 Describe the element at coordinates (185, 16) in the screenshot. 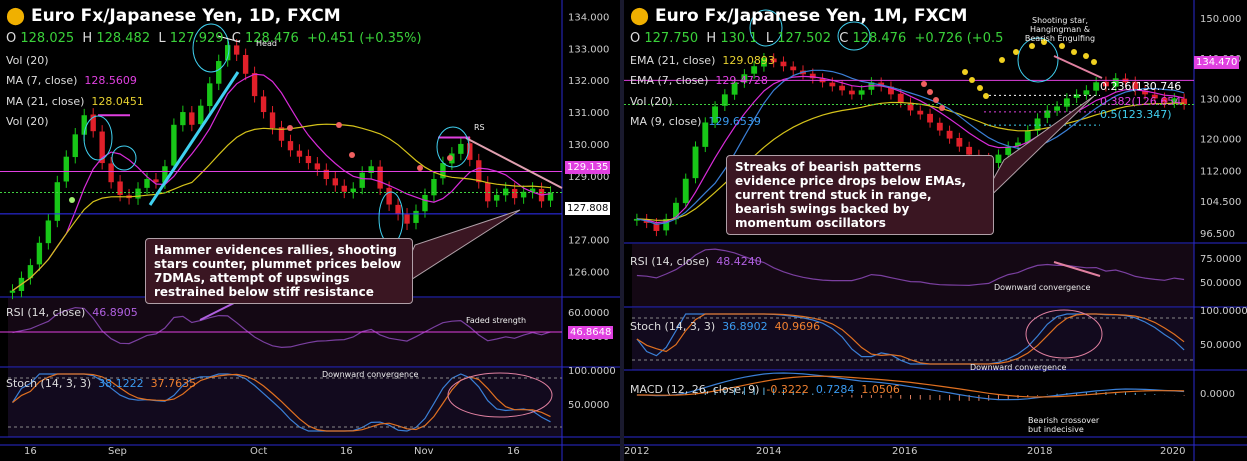

I see `daily-title-text: Euro Fx/Japanese Yen, 1D, FXCM` at that location.